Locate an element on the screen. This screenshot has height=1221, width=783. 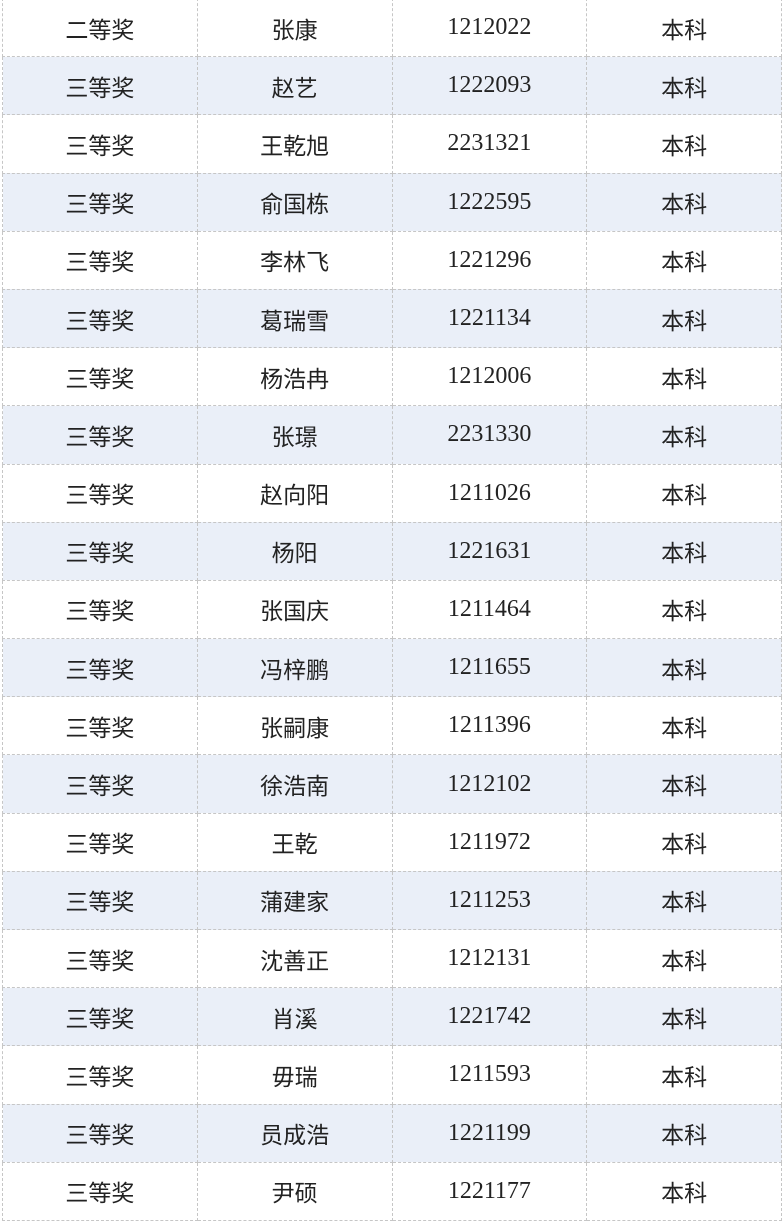
table-row: 三等奖 张国庆 1211464 本科 is located at coordinates (392, 609).